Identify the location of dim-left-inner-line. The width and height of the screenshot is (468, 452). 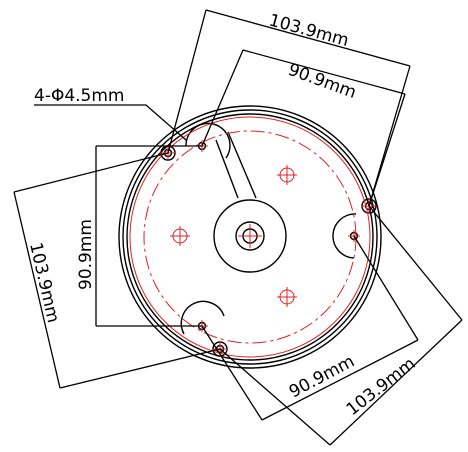
(148, 236).